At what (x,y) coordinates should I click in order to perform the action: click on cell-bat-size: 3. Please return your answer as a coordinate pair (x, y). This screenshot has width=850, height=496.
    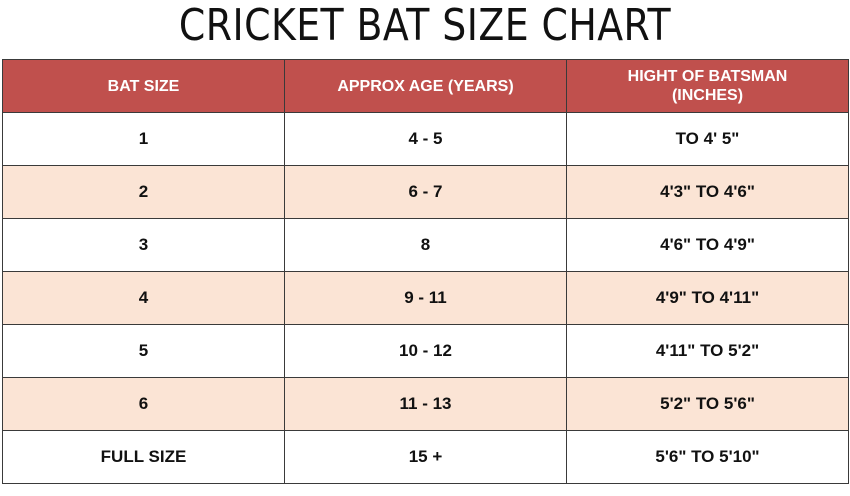
    Looking at the image, I should click on (143, 245).